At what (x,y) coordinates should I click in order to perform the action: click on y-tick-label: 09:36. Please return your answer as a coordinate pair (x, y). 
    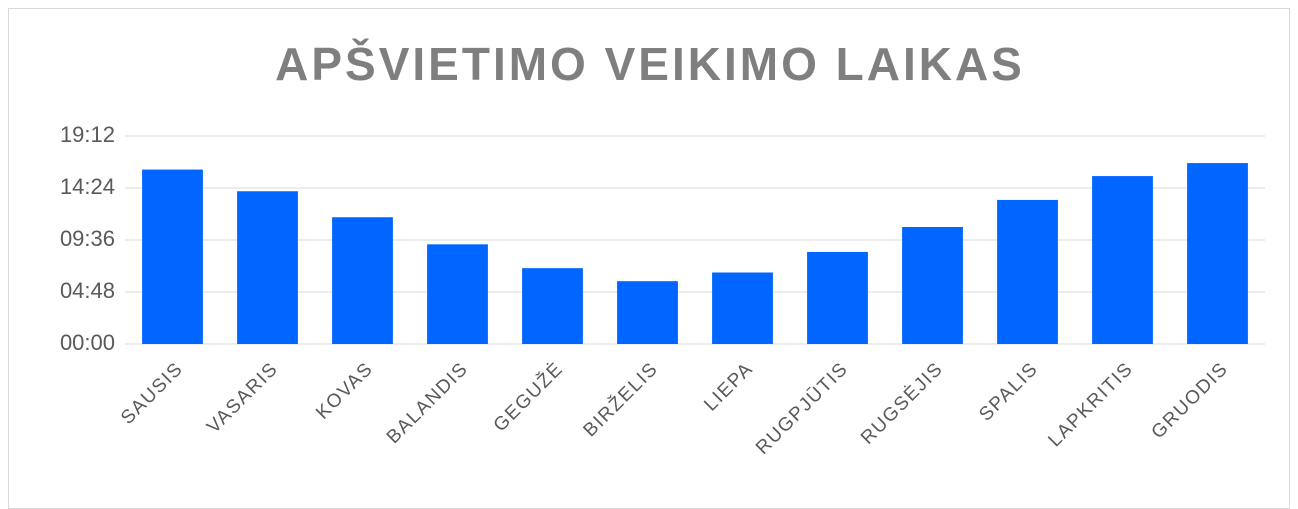
    Looking at the image, I should click on (87, 238).